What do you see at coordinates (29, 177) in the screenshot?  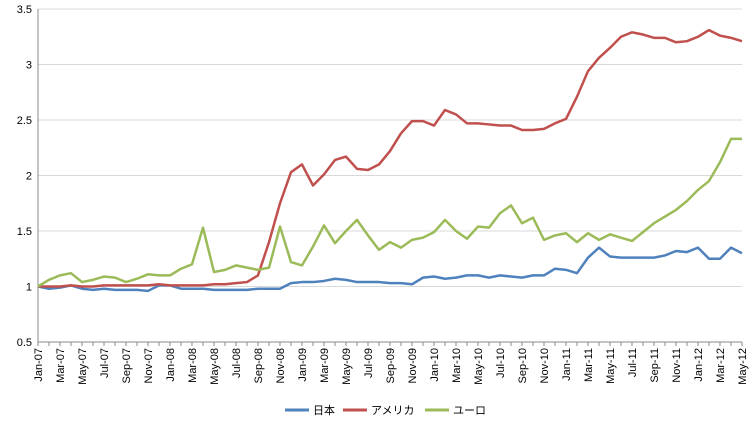 I see `y-tick-label: 2` at bounding box center [29, 177].